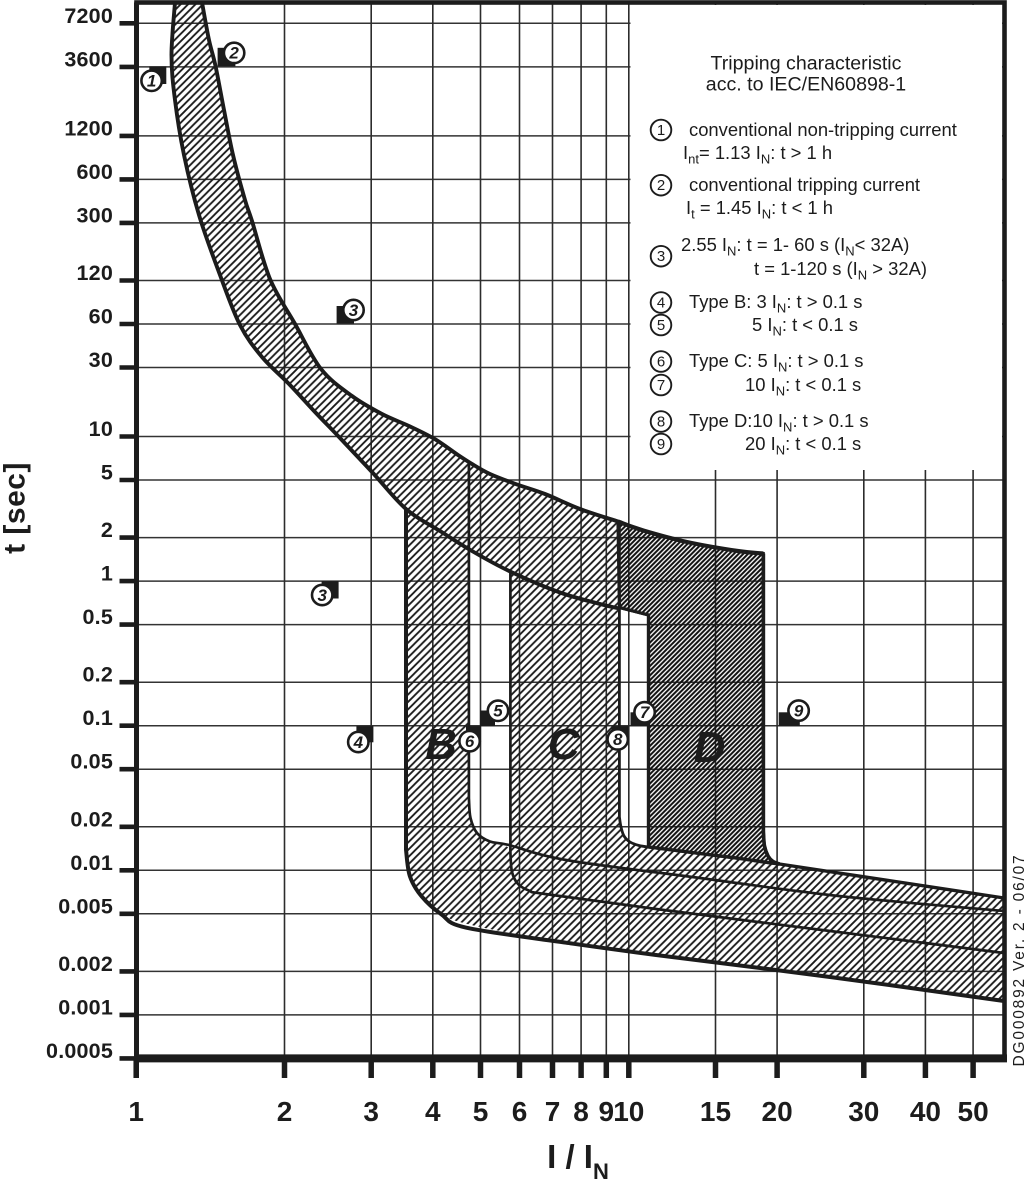 The width and height of the screenshot is (1024, 1180). I want to click on svg-text: C, so click(564, 744).